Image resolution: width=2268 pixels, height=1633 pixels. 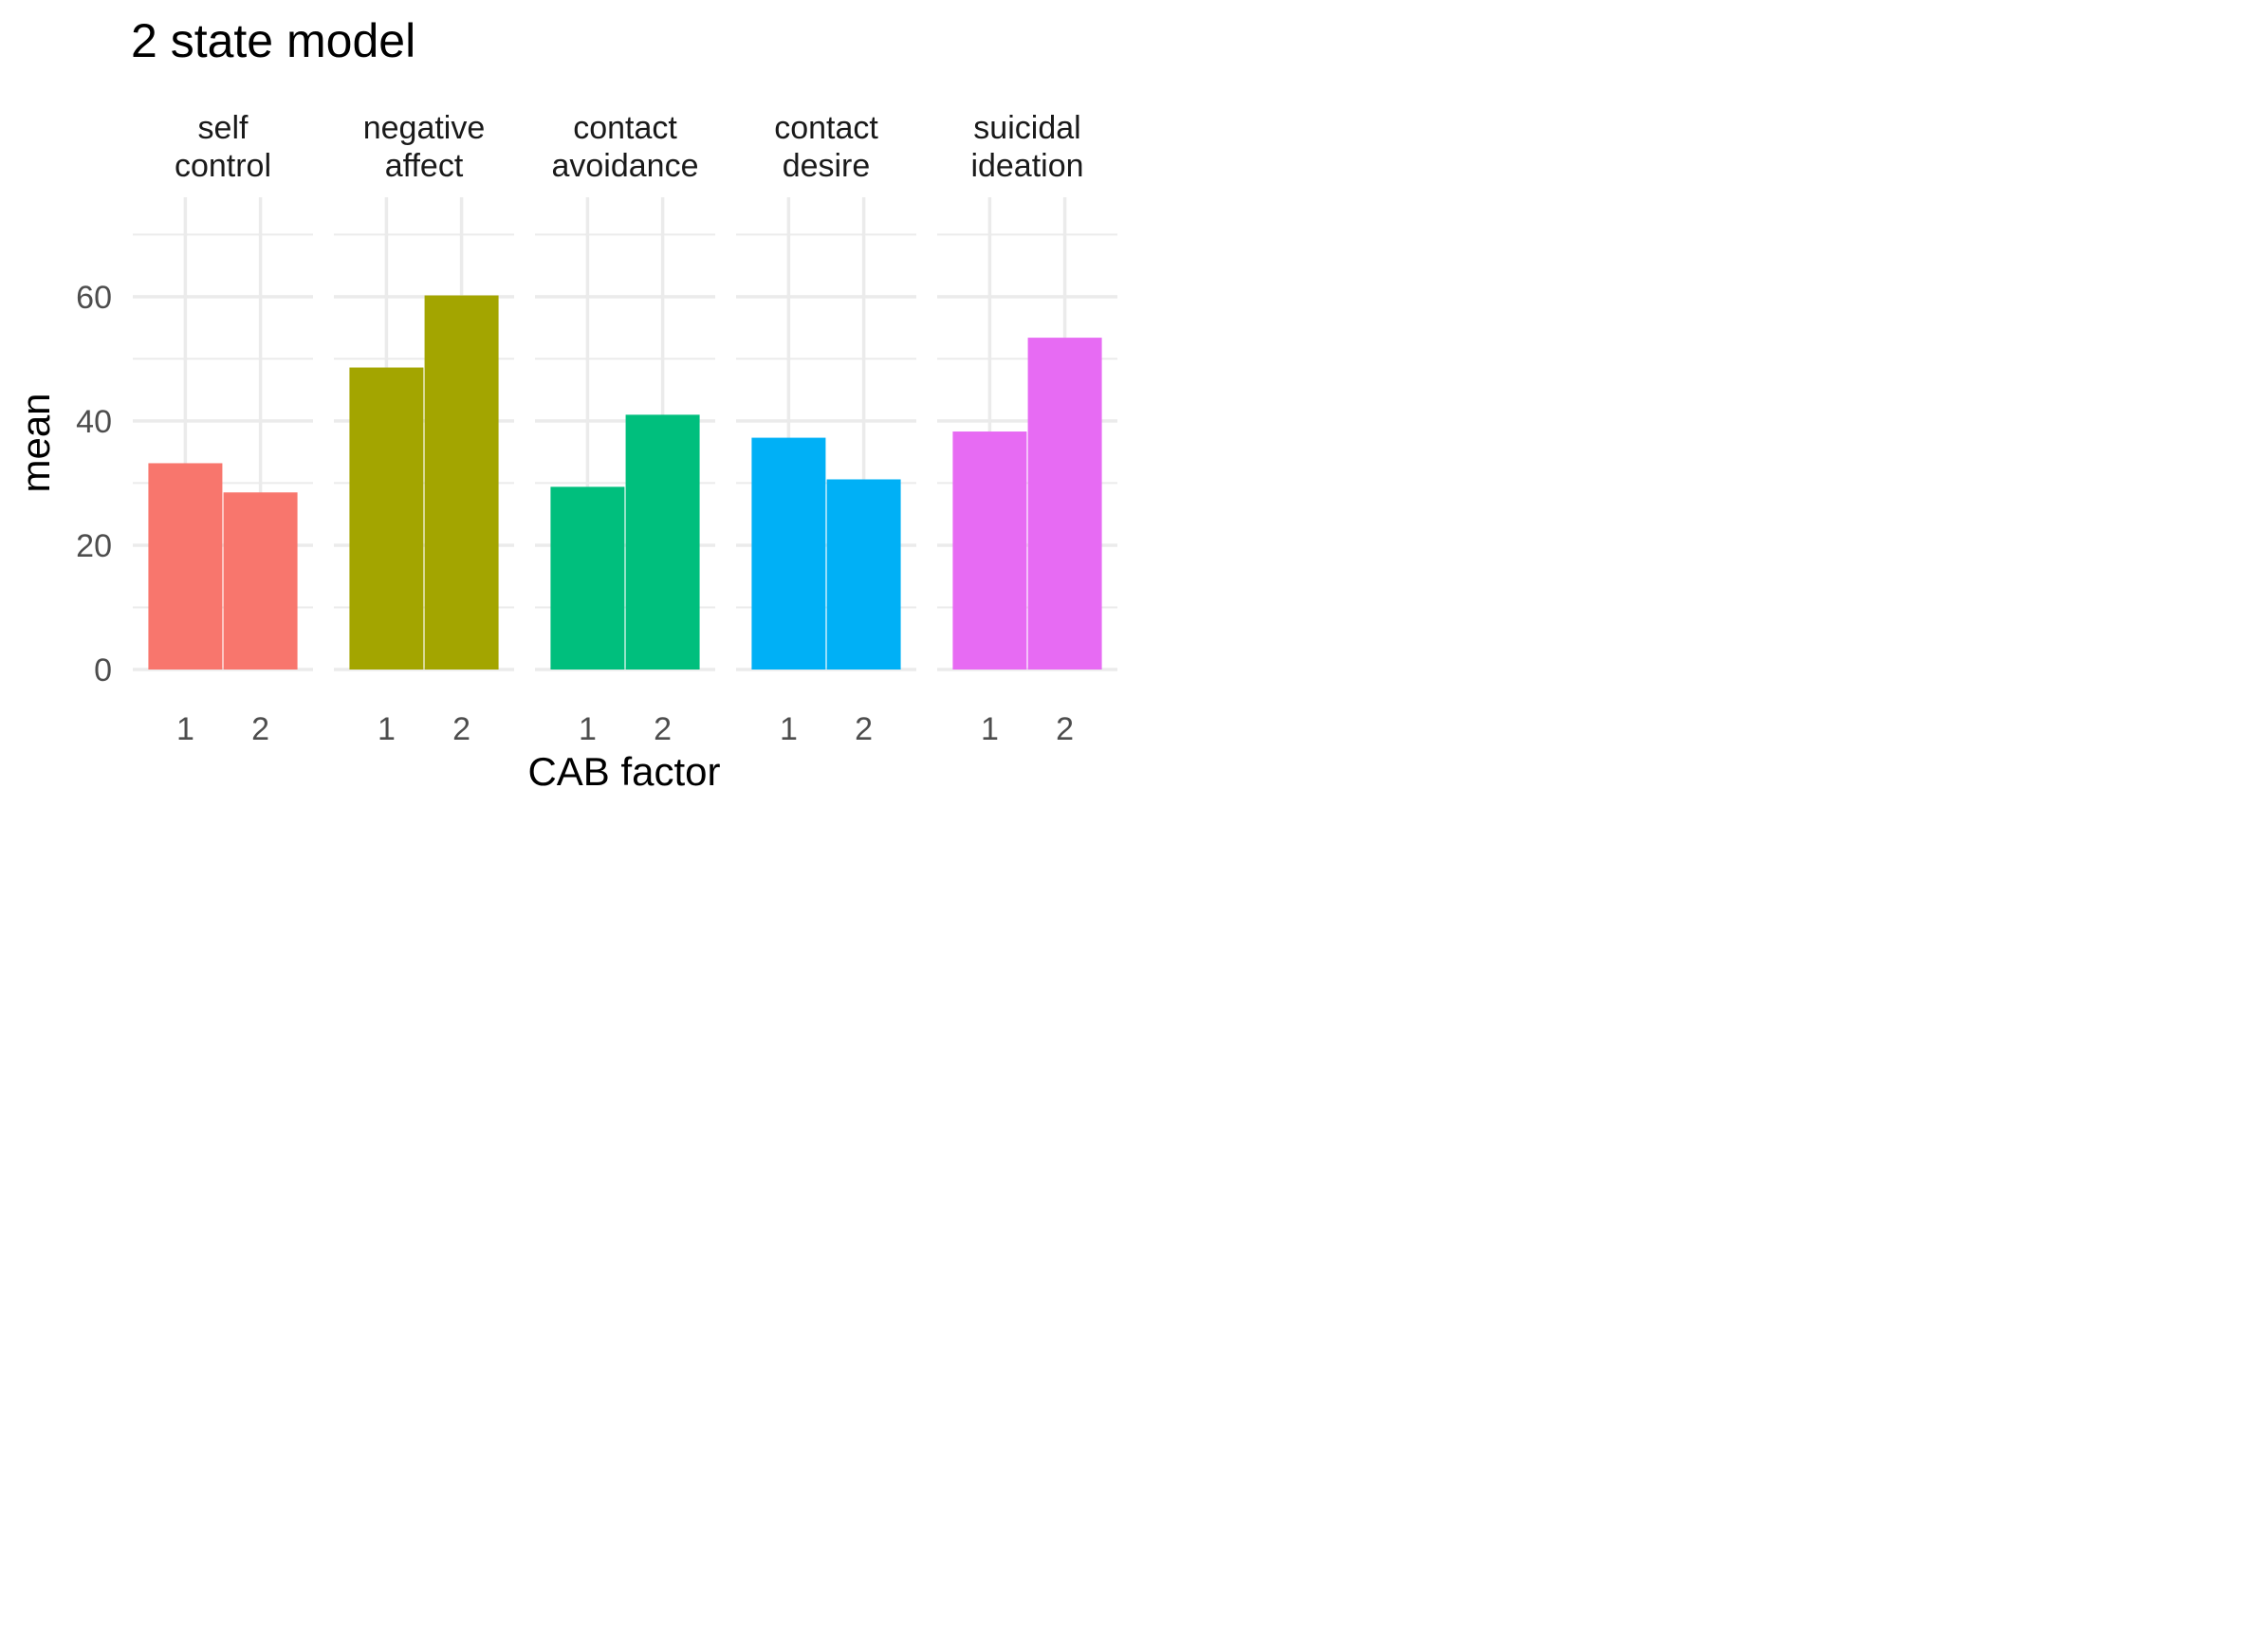 I want to click on facet-strip-label: control, so click(x=223, y=166).